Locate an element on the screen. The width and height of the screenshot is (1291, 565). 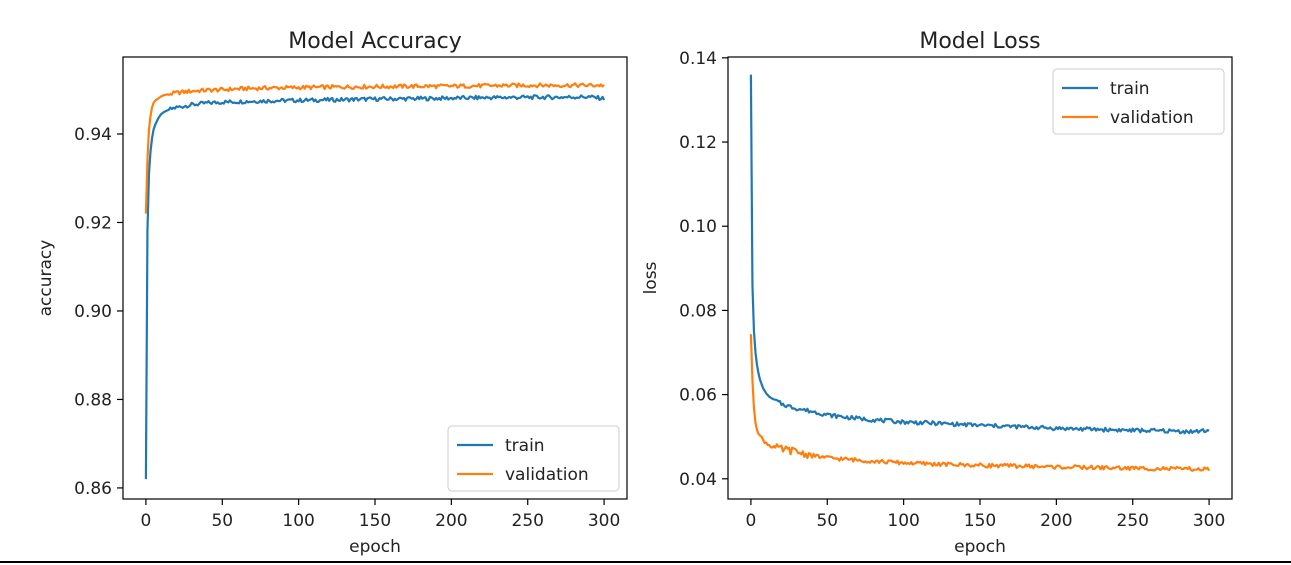
y-tick-label: 0.92 is located at coordinates (93, 223).